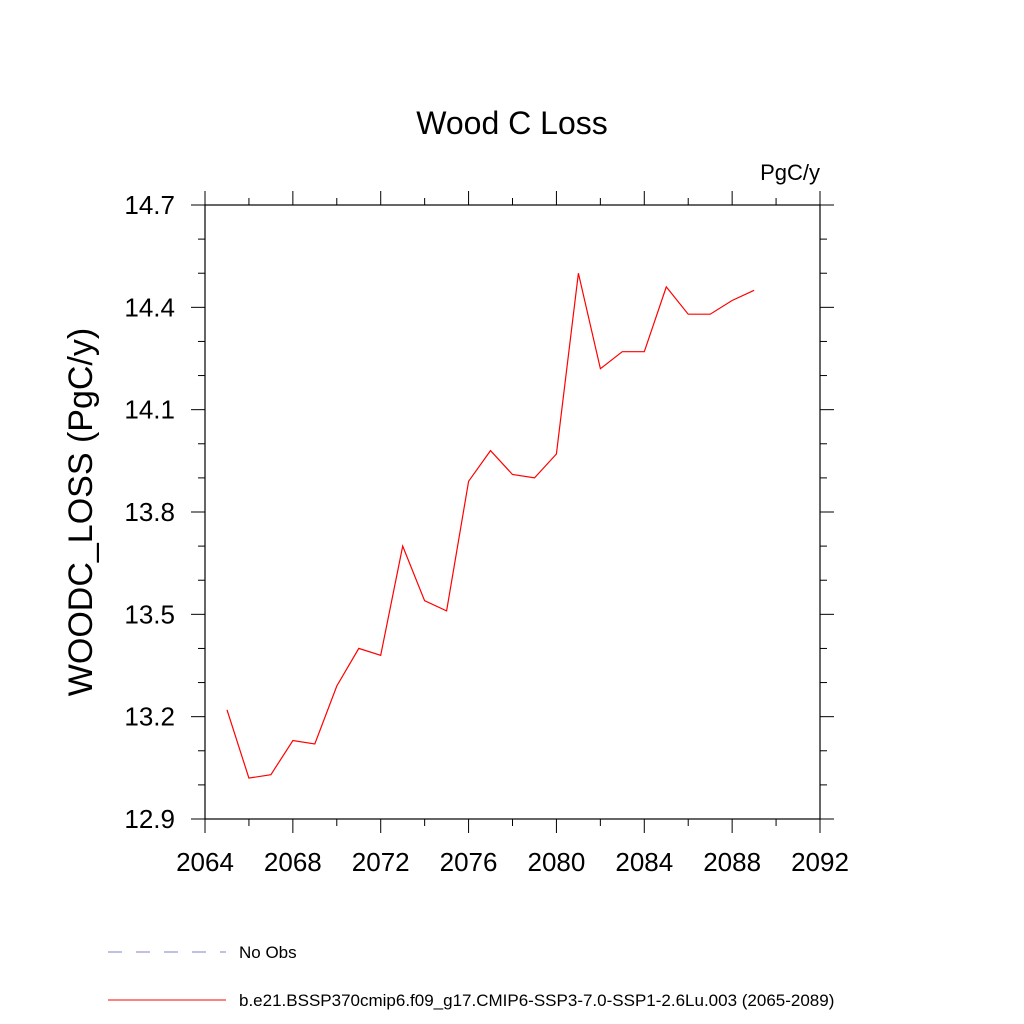 This screenshot has width=1024, height=1024. Describe the element at coordinates (149, 717) in the screenshot. I see `y-tick-label: 13.2` at that location.